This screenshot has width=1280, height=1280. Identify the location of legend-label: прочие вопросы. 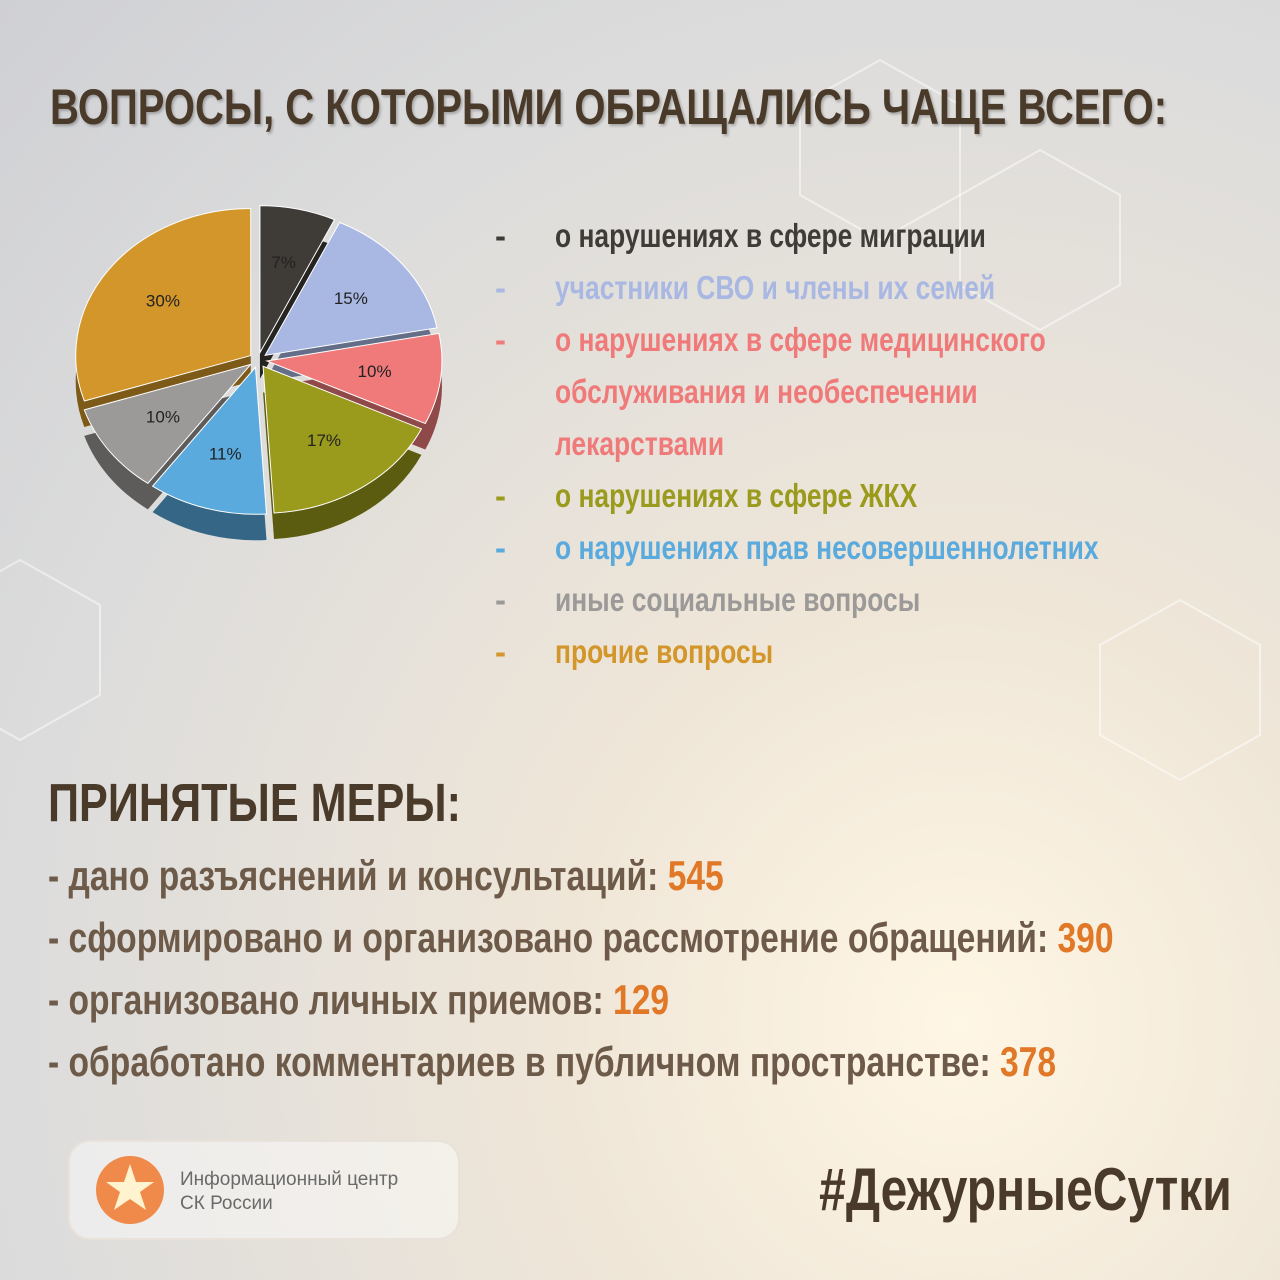
(664, 651).